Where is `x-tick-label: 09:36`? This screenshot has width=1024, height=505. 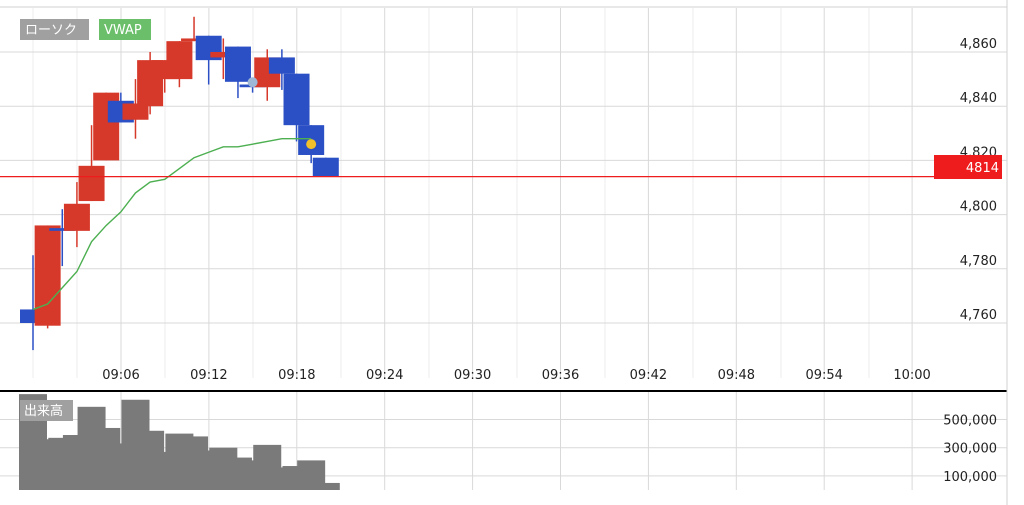 x-tick-label: 09:36 is located at coordinates (560, 375).